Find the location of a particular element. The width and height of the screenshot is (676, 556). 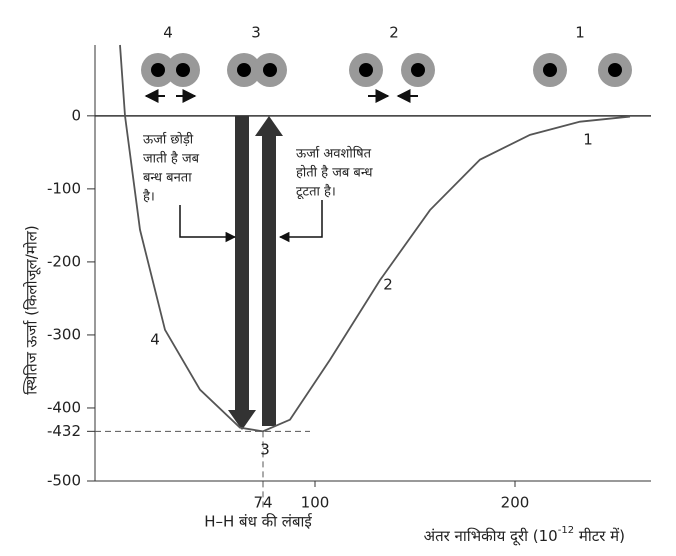

curve-label: 3 is located at coordinates (265, 450).